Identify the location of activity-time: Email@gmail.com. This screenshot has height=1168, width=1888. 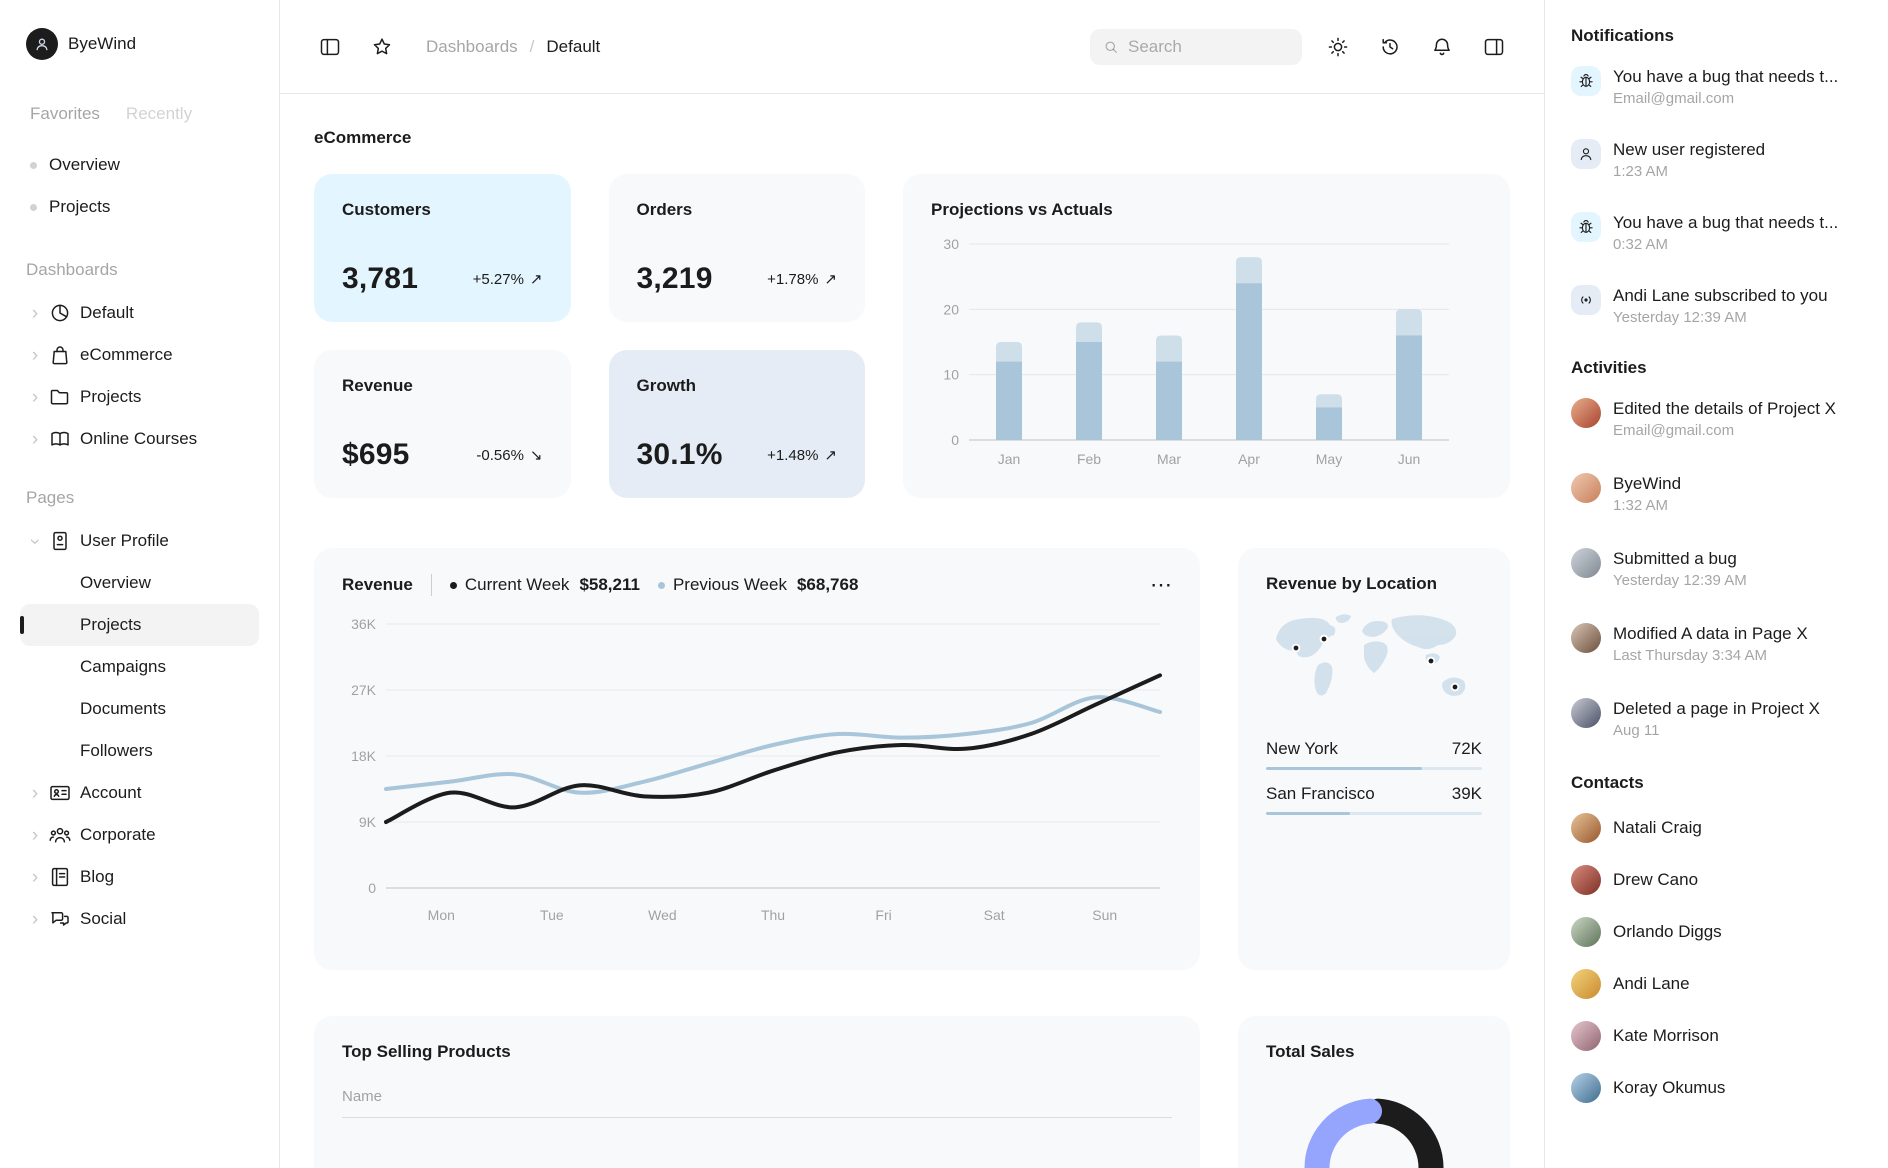
(1674, 430).